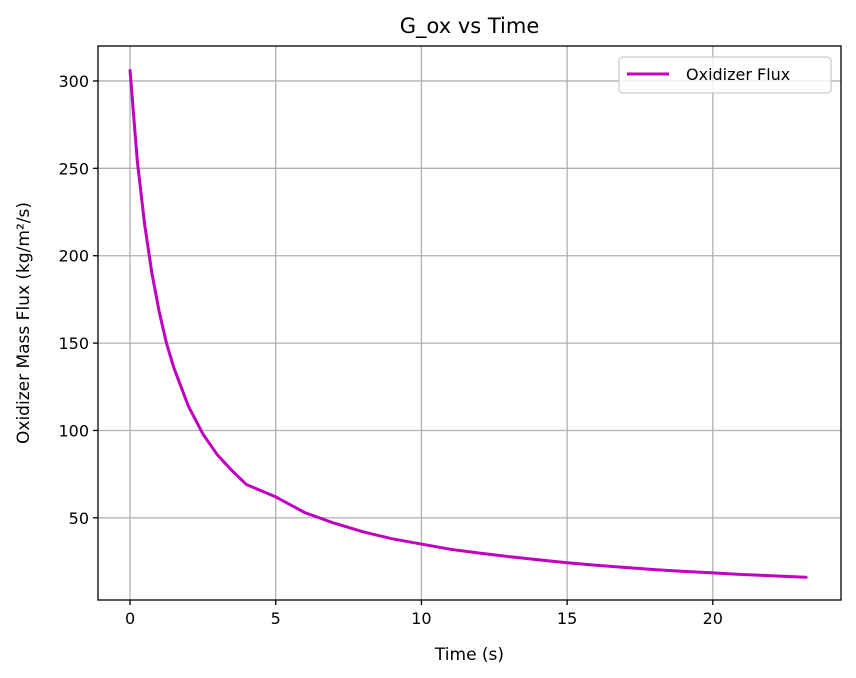  I want to click on legend-label-oxidizer-flux: Oxidizer Flux, so click(738, 74).